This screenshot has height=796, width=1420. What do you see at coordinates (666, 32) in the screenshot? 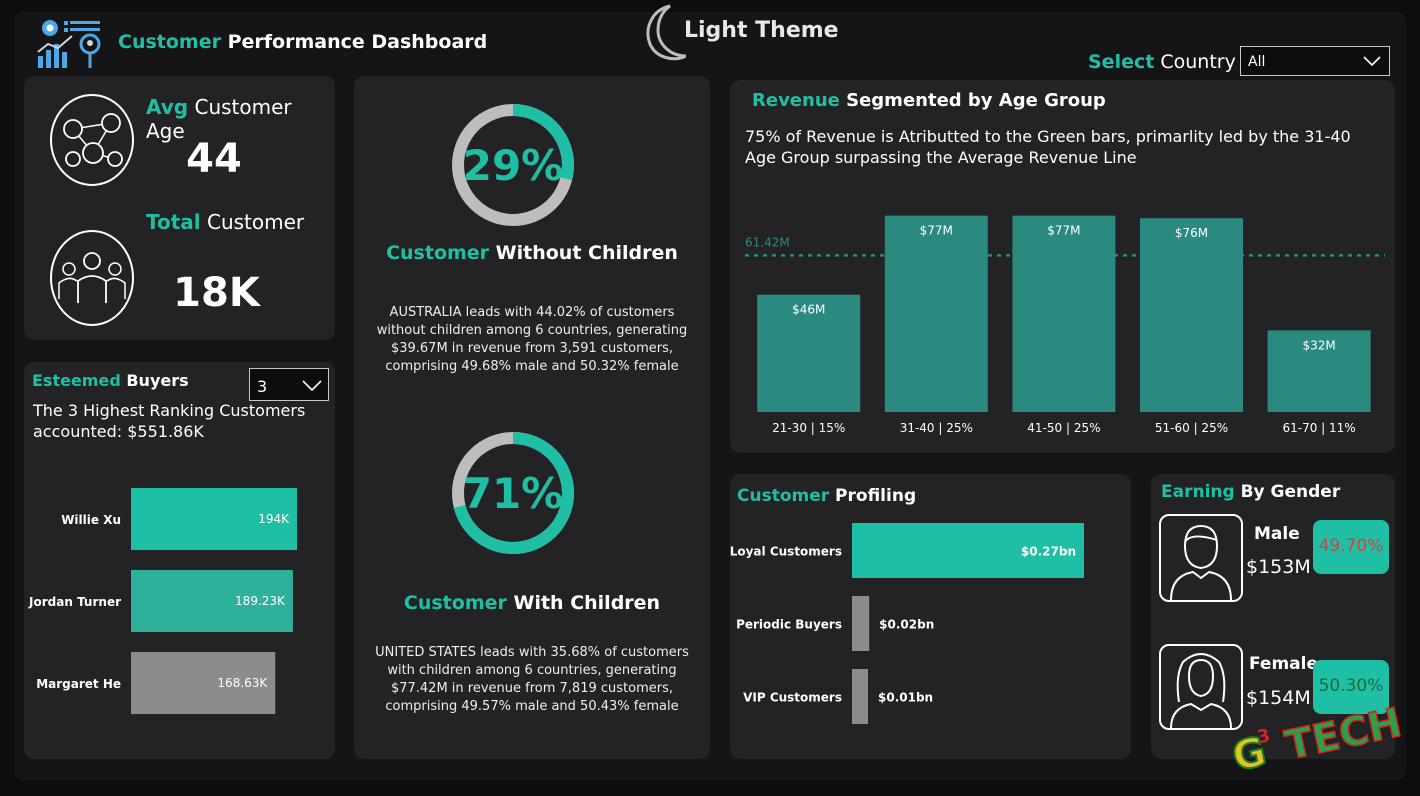
I see `moon-icon` at bounding box center [666, 32].